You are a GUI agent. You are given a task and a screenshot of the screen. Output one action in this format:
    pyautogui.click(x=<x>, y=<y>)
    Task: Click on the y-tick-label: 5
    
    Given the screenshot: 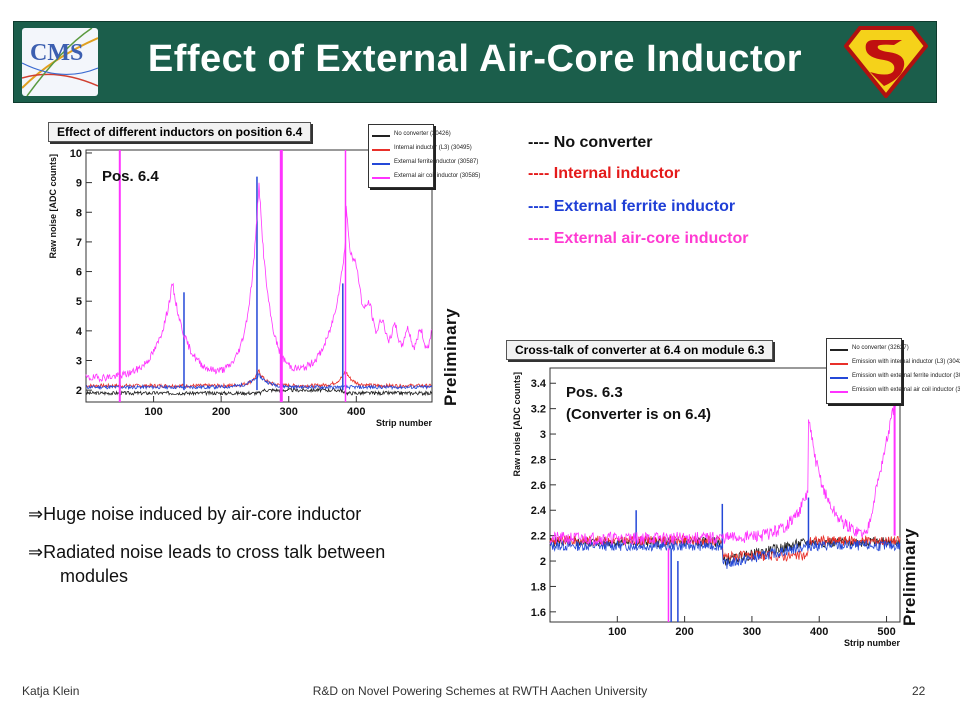 What is the action you would take?
    pyautogui.click(x=79, y=302)
    